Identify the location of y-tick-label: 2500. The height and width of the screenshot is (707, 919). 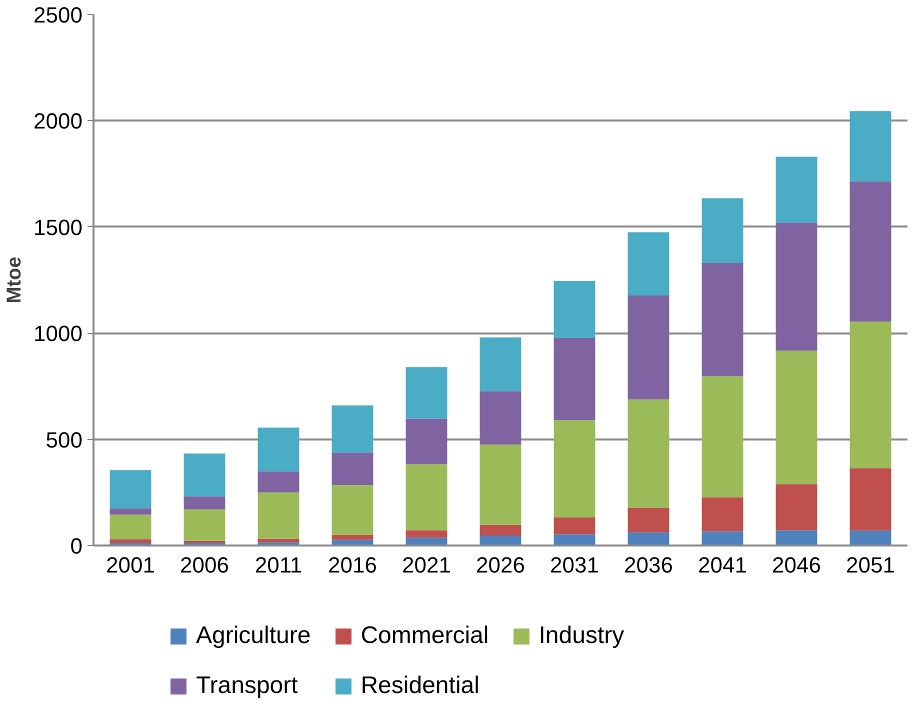
(58, 15).